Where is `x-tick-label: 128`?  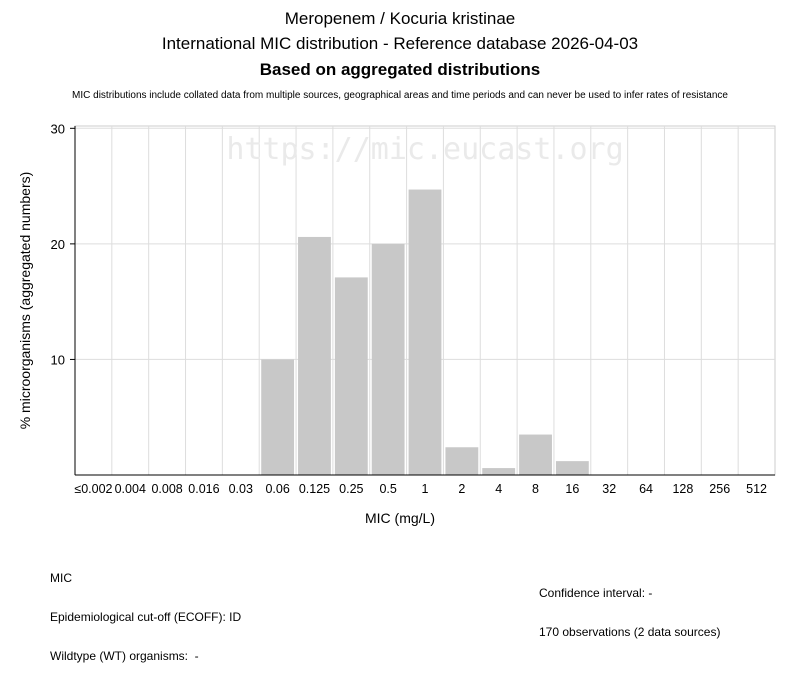
x-tick-label: 128 is located at coordinates (682, 489).